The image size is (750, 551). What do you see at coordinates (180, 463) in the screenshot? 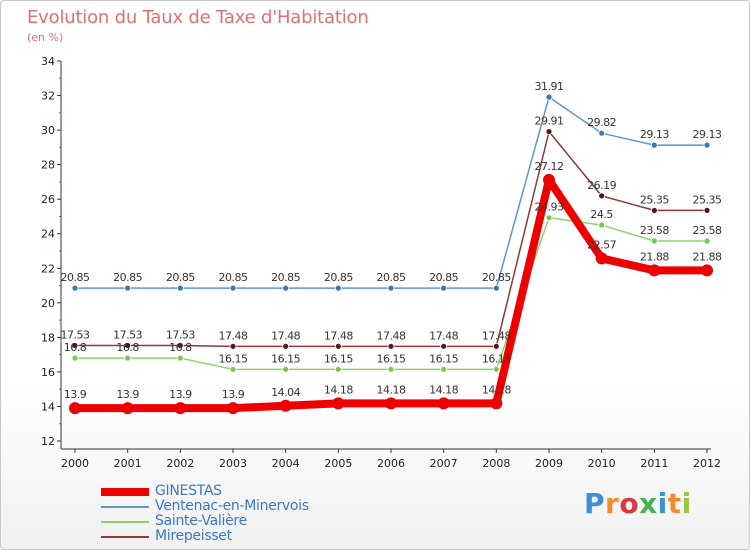
I see `x-tick-label: 2002` at bounding box center [180, 463].